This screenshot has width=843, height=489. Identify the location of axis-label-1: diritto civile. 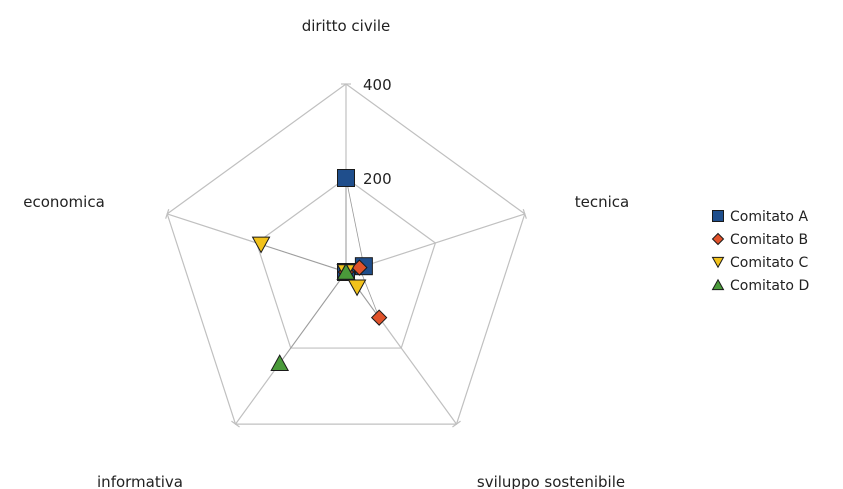
(346, 26).